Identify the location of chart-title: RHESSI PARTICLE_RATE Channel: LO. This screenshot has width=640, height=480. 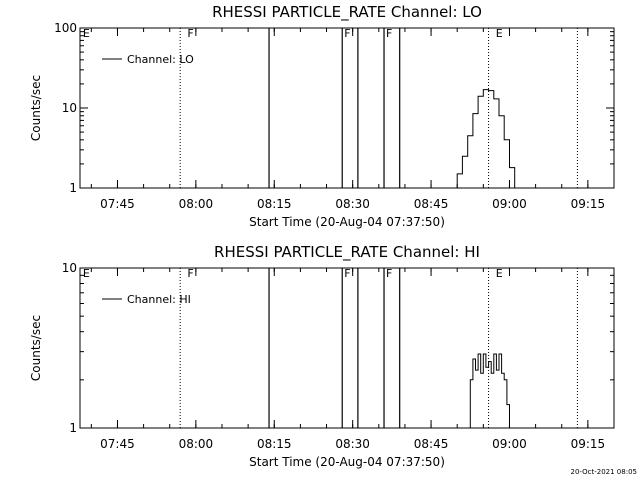
(347, 12).